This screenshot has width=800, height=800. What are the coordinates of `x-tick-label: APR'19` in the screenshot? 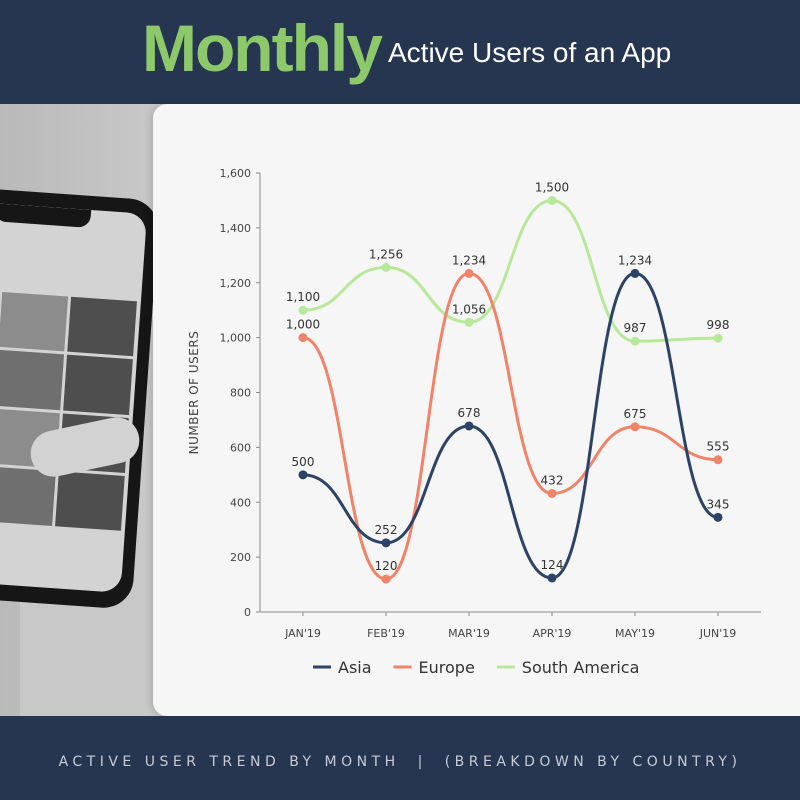 It's located at (552, 633).